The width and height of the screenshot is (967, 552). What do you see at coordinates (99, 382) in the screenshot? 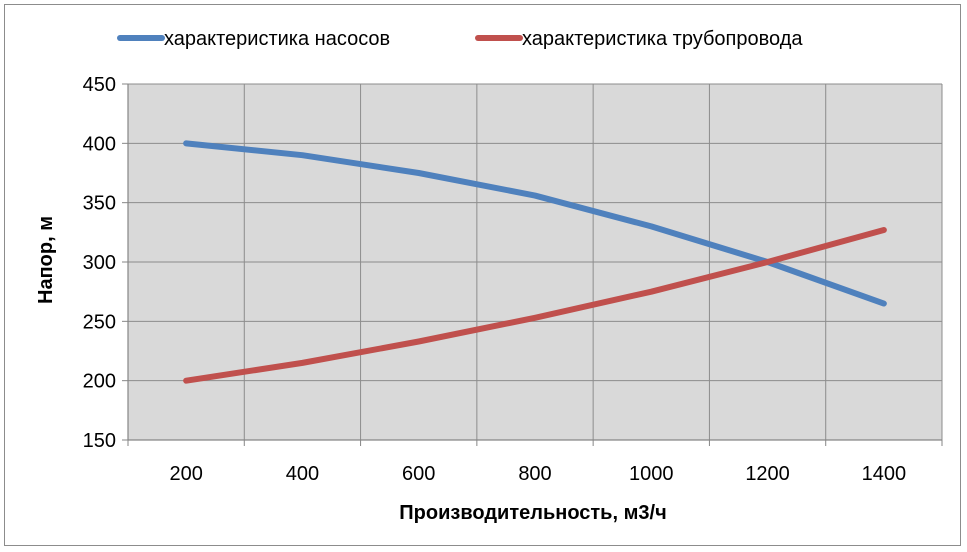
I see `y-tick-label: 200` at bounding box center [99, 382].